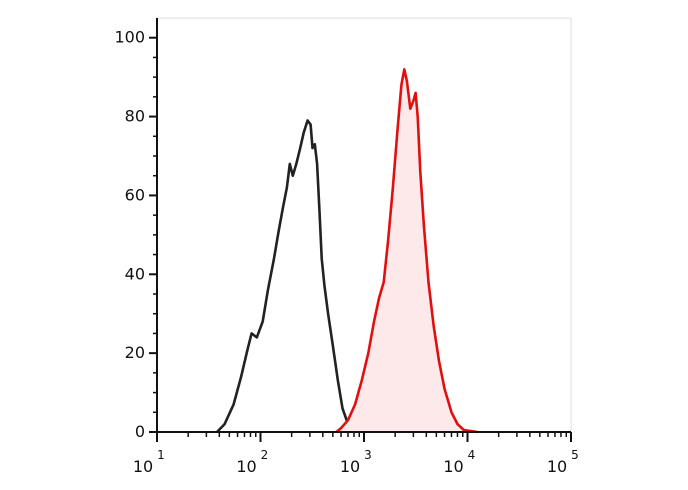  I want to click on x-tick-exponent: 3, so click(368, 455).